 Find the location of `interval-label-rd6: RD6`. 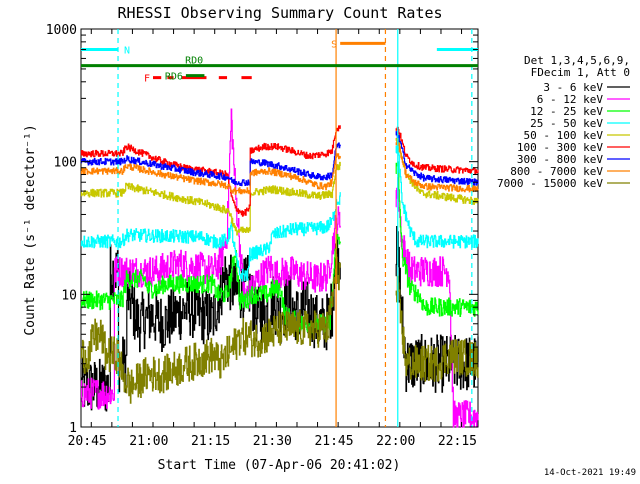

interval-label-rd6: RD6 is located at coordinates (174, 77).